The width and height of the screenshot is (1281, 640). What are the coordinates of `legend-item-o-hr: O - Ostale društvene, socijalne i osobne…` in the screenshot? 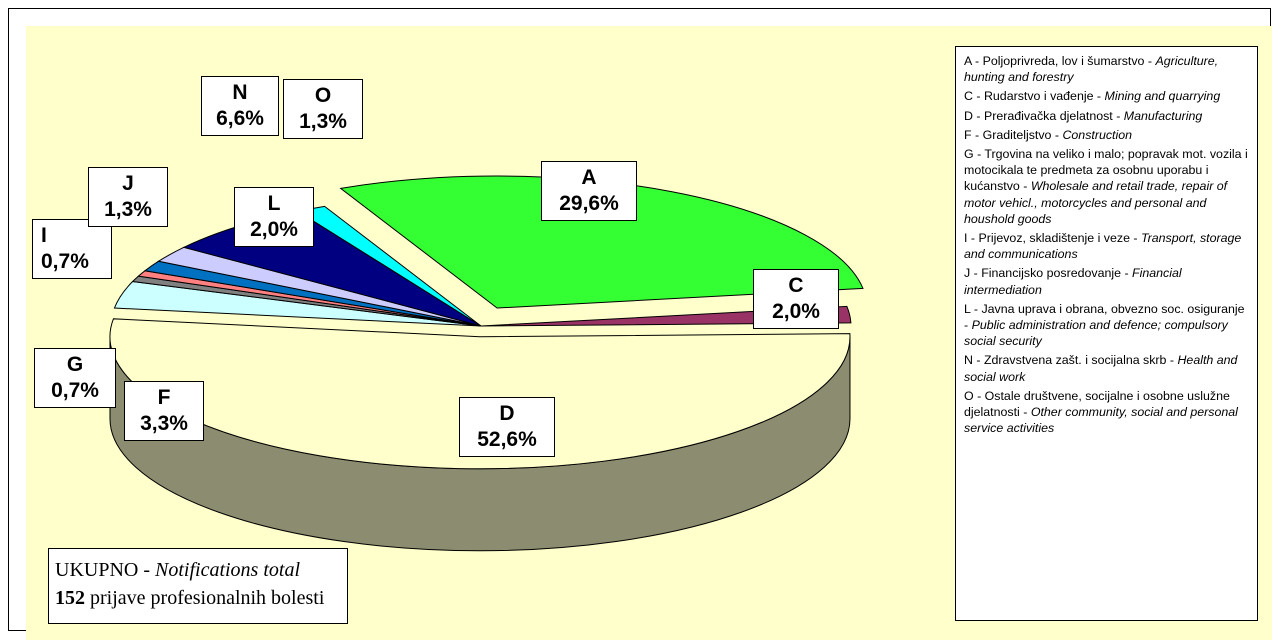 It's located at (1097, 404).